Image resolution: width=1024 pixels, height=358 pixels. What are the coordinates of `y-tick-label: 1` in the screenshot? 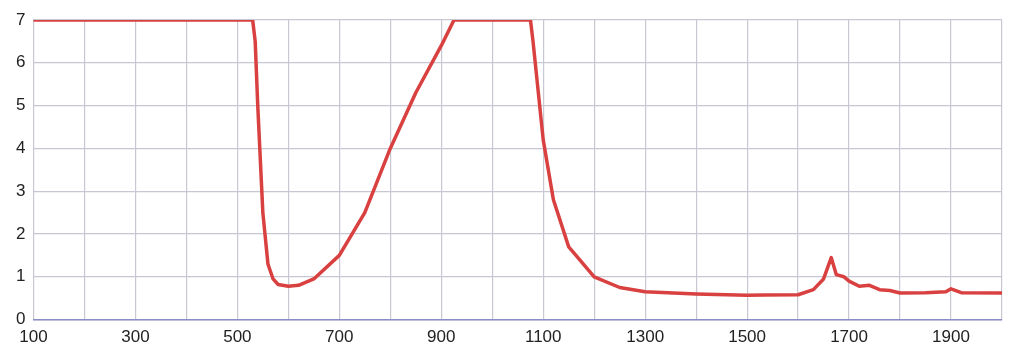 It's located at (20, 276).